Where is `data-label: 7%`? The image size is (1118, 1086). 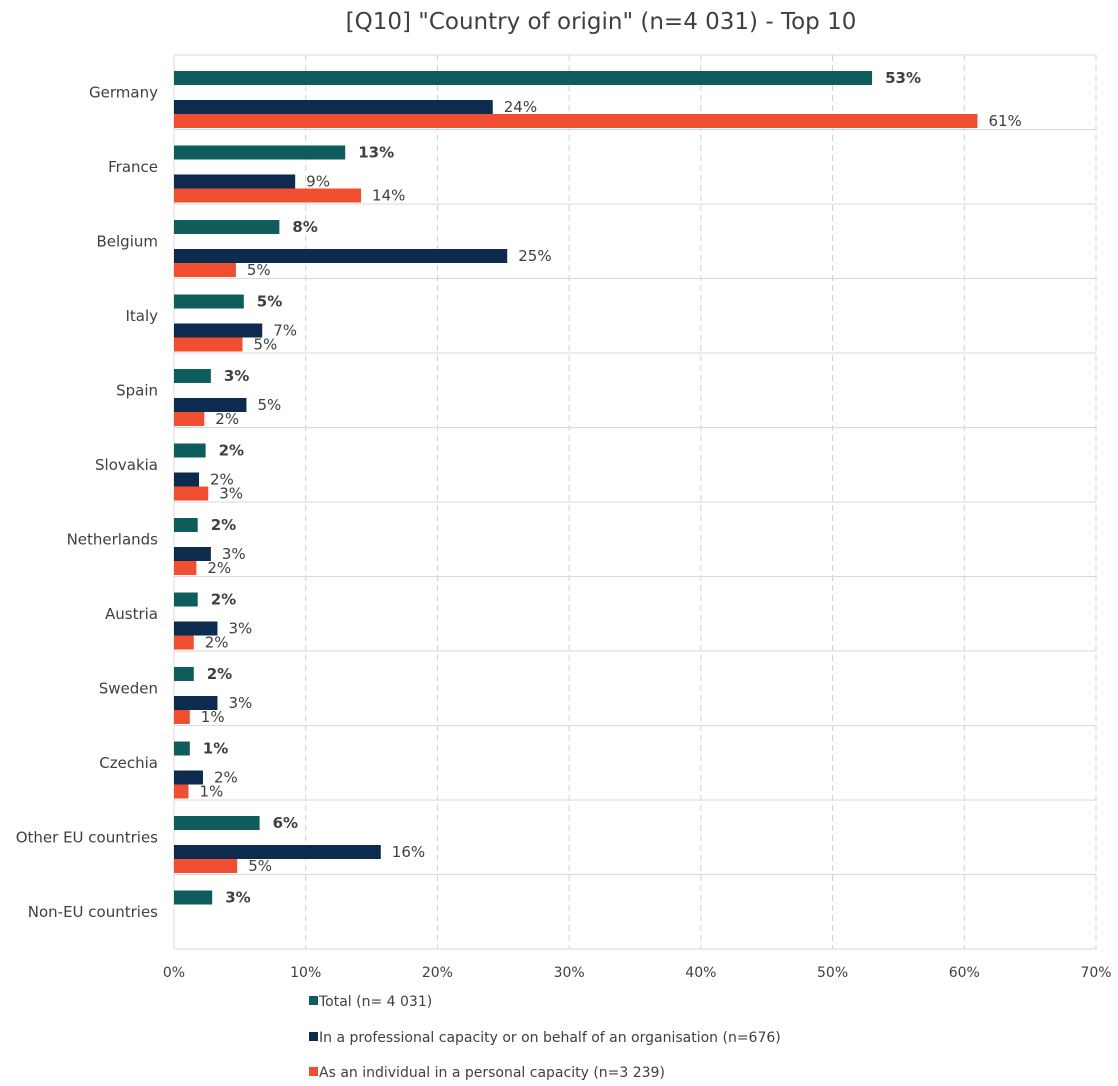
data-label: 7% is located at coordinates (285, 331).